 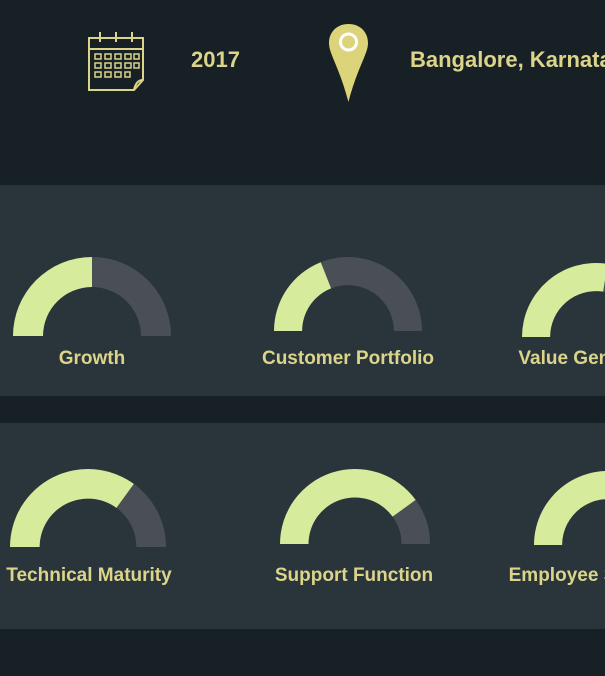 What do you see at coordinates (348, 63) in the screenshot?
I see `map-pin-icon` at bounding box center [348, 63].